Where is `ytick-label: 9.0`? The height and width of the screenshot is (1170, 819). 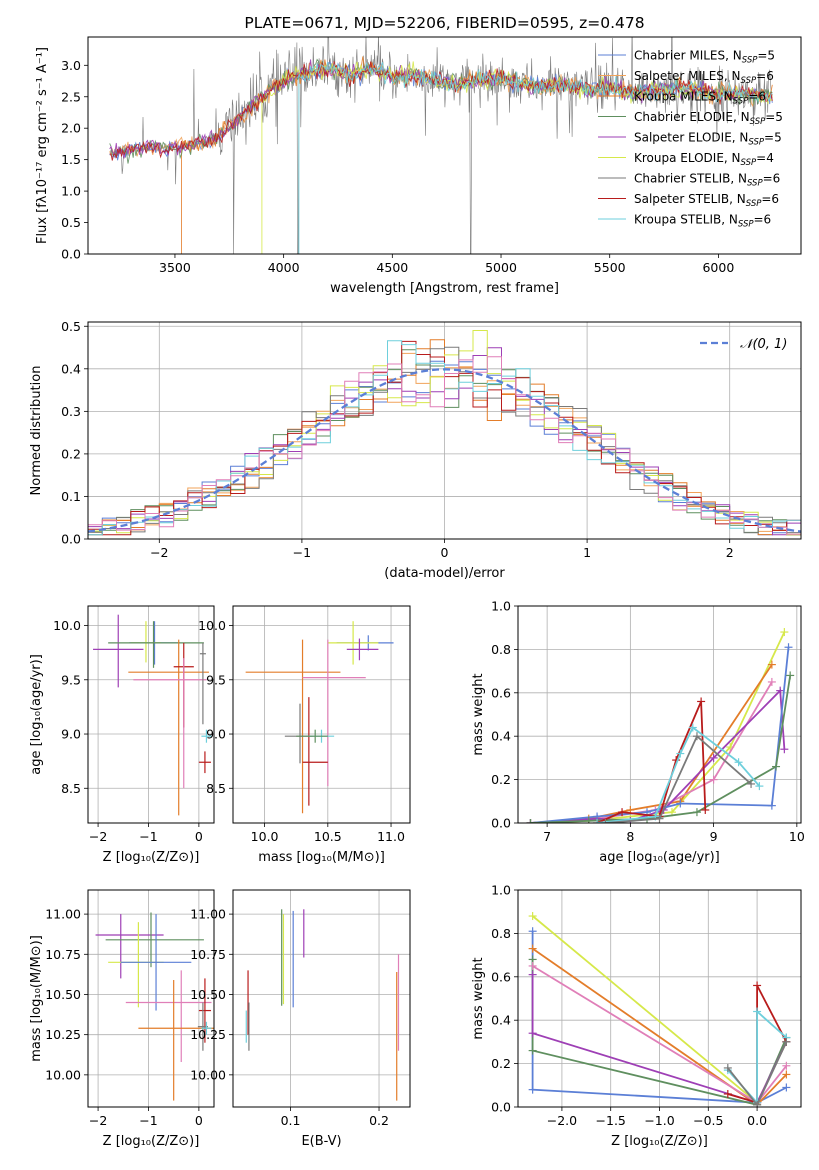
ytick-label: 9.0 is located at coordinates (216, 734).